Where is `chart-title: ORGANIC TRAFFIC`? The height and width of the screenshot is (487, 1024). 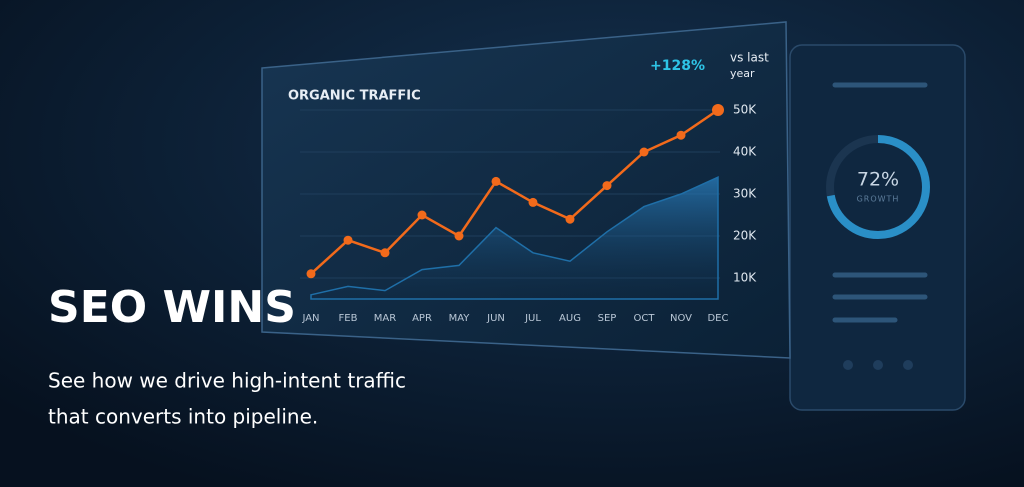
chart-title: ORGANIC TRAFFIC is located at coordinates (354, 96).